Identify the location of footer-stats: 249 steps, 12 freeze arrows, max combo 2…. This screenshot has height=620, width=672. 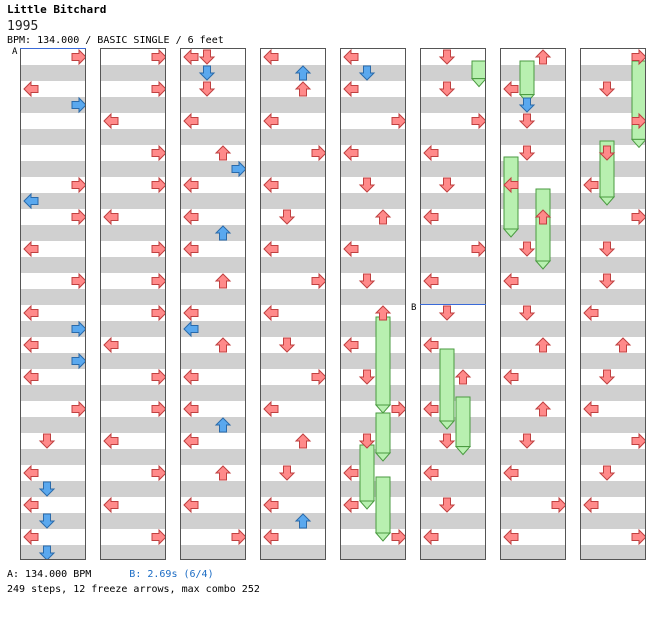
(133, 589).